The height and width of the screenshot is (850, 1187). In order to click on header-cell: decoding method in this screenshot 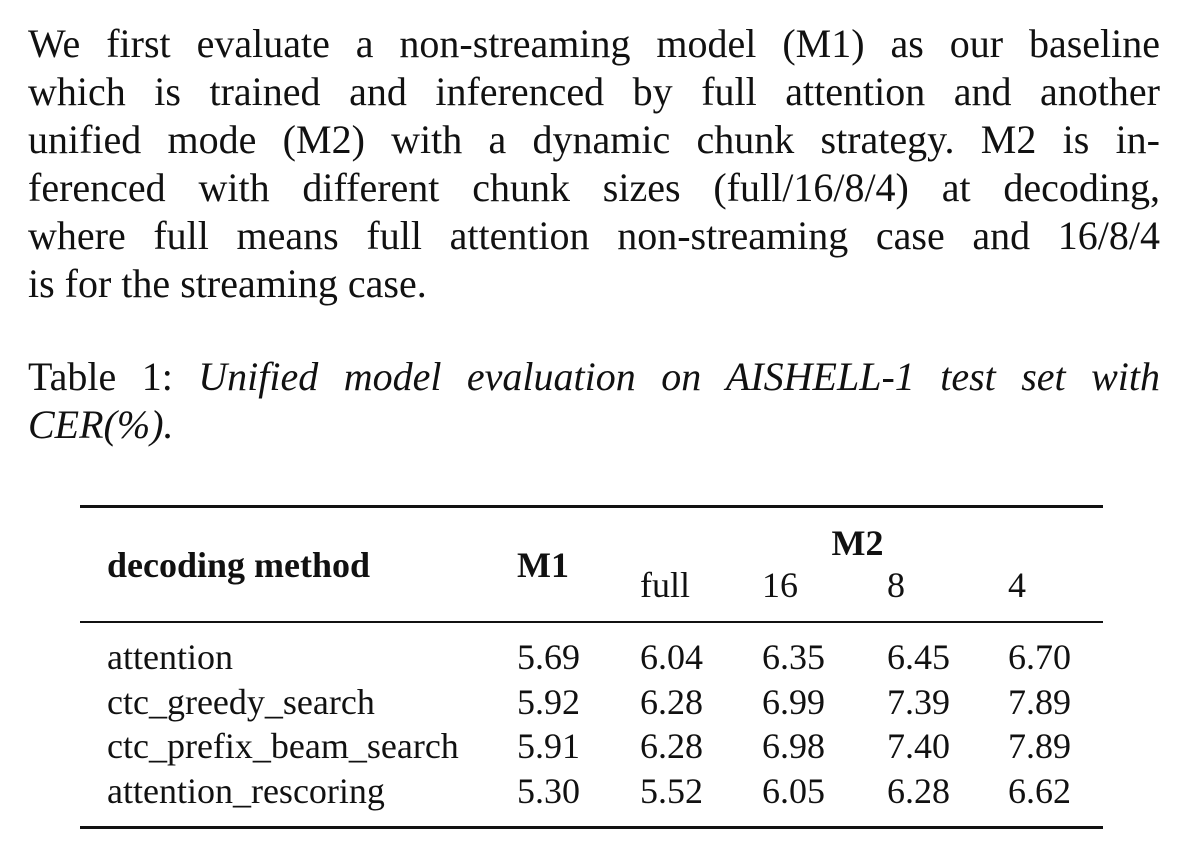, I will do `click(239, 565)`.